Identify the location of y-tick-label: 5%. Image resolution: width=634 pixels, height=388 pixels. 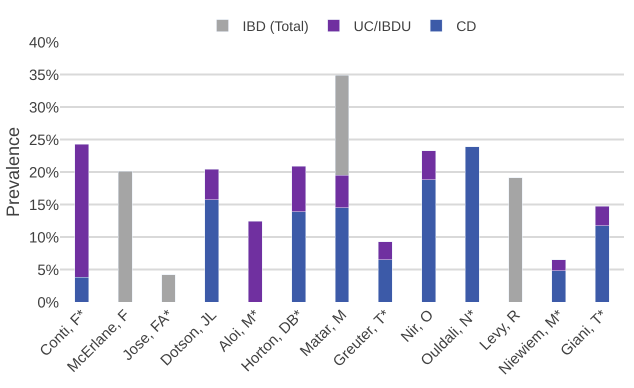
(48, 270).